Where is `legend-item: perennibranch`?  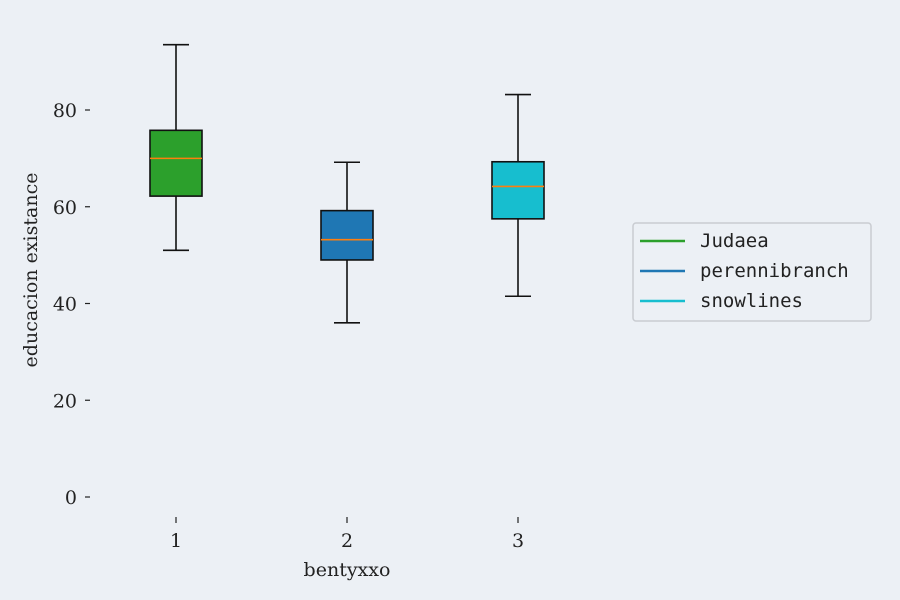 legend-item: perennibranch is located at coordinates (744, 271).